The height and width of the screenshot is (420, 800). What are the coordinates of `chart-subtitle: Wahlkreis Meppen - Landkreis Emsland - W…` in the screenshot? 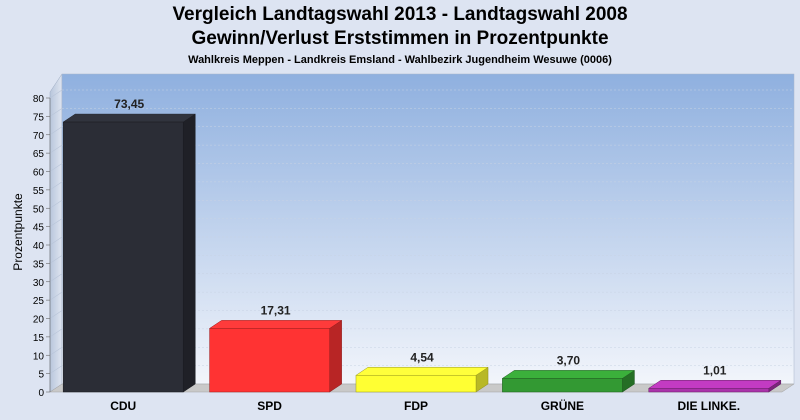 It's located at (400, 60).